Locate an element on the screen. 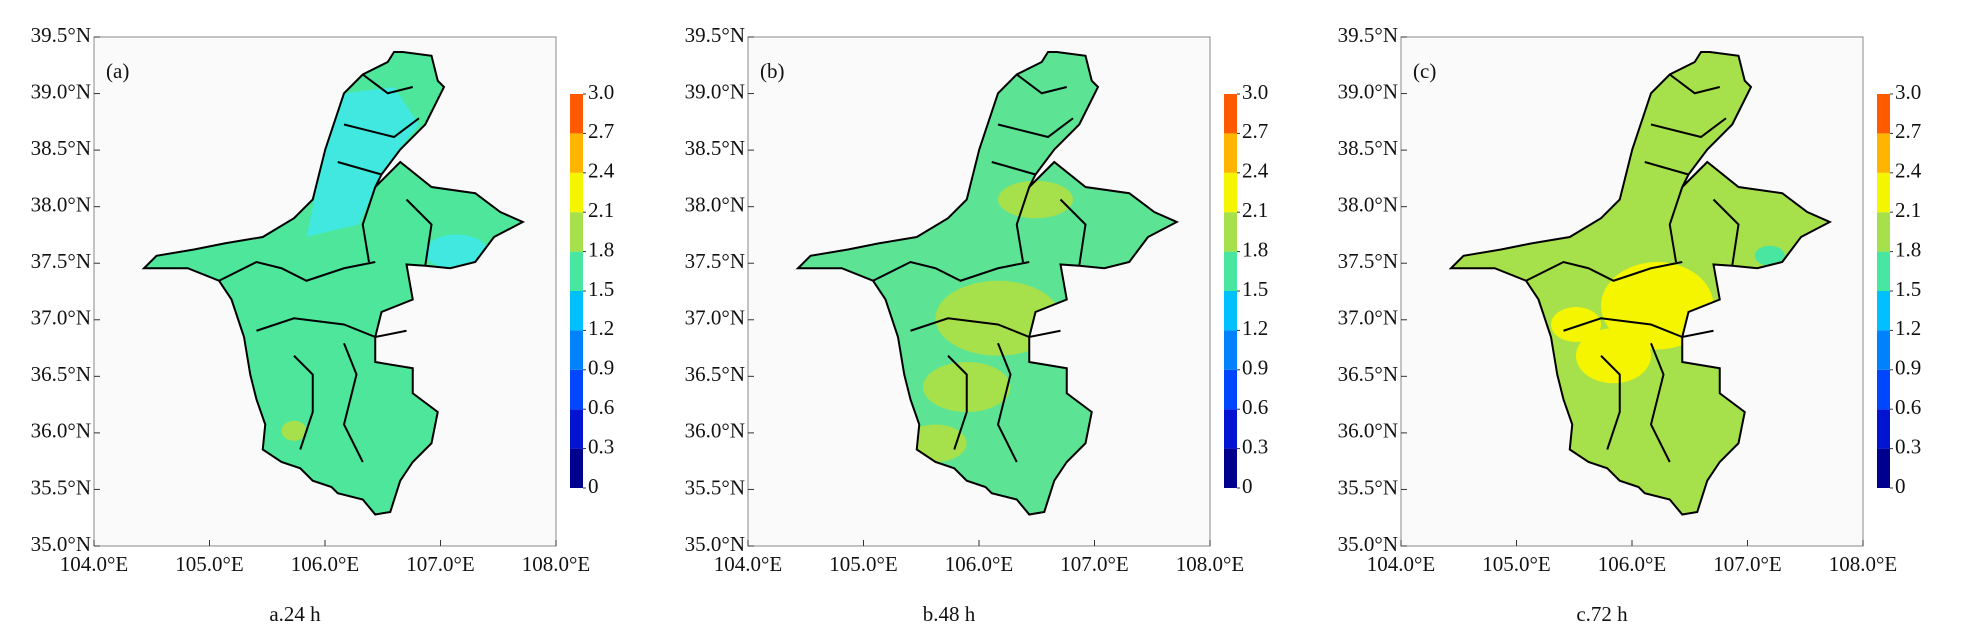 This screenshot has width=1961, height=631. panel-label: (c) is located at coordinates (1424, 71).